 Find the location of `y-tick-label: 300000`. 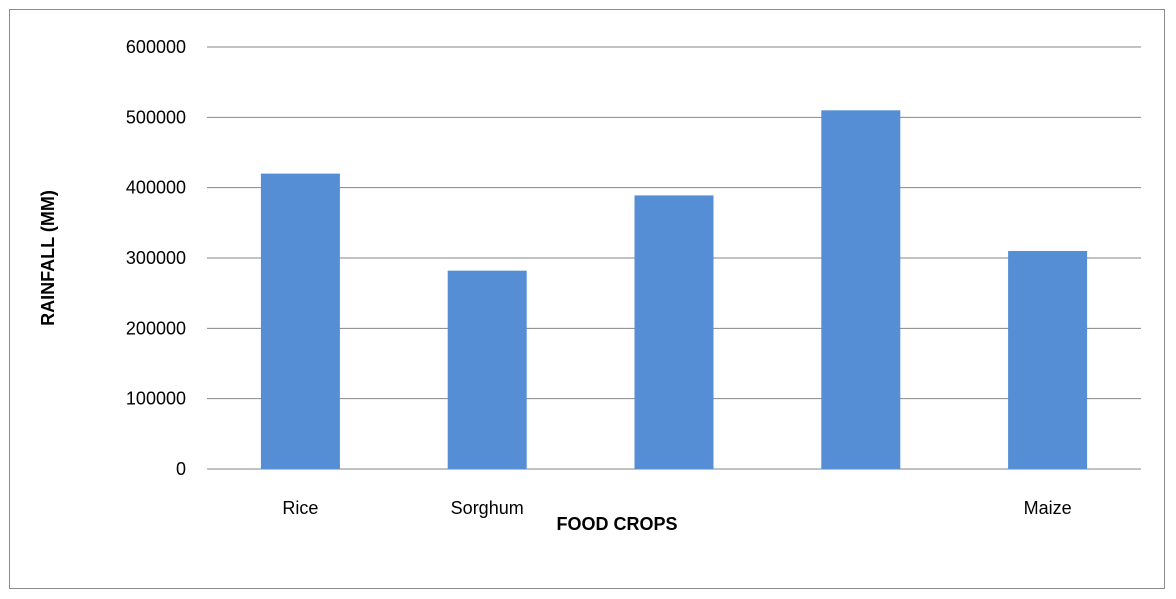

y-tick-label: 300000 is located at coordinates (156, 258).